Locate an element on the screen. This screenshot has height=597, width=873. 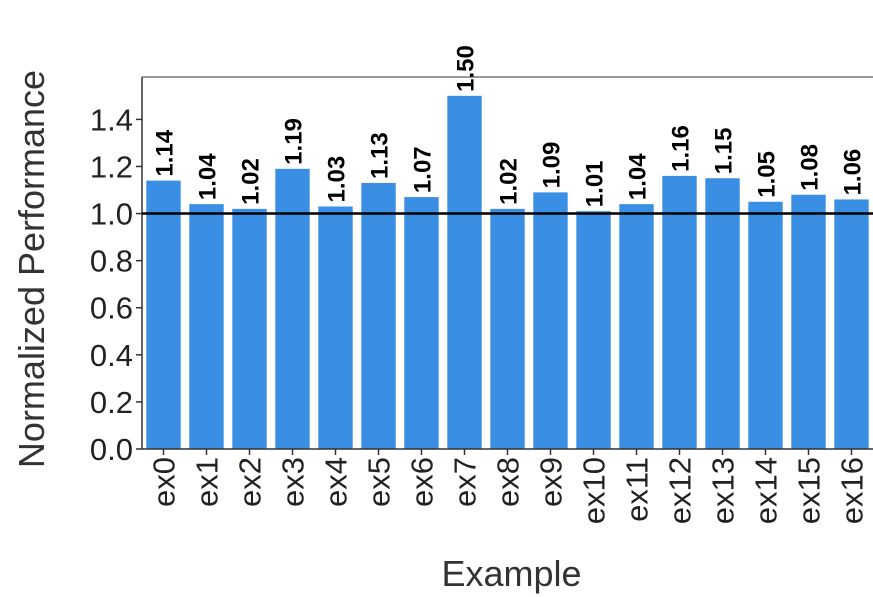
data-label-ex0: 1.14 is located at coordinates (165, 152).